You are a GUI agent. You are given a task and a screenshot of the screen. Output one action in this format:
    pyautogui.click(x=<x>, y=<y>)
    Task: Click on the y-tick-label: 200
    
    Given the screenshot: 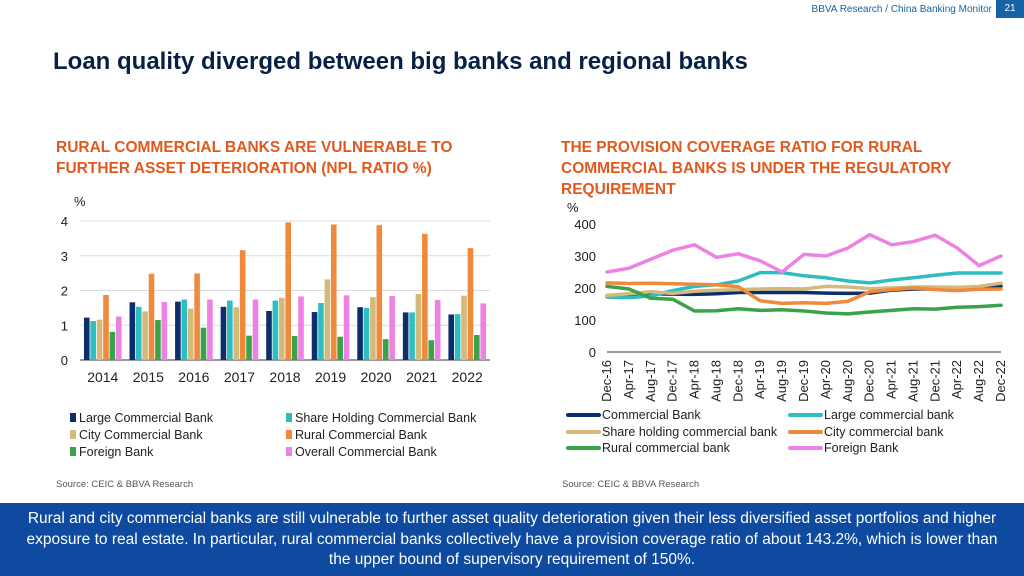 What is the action you would take?
    pyautogui.click(x=585, y=288)
    